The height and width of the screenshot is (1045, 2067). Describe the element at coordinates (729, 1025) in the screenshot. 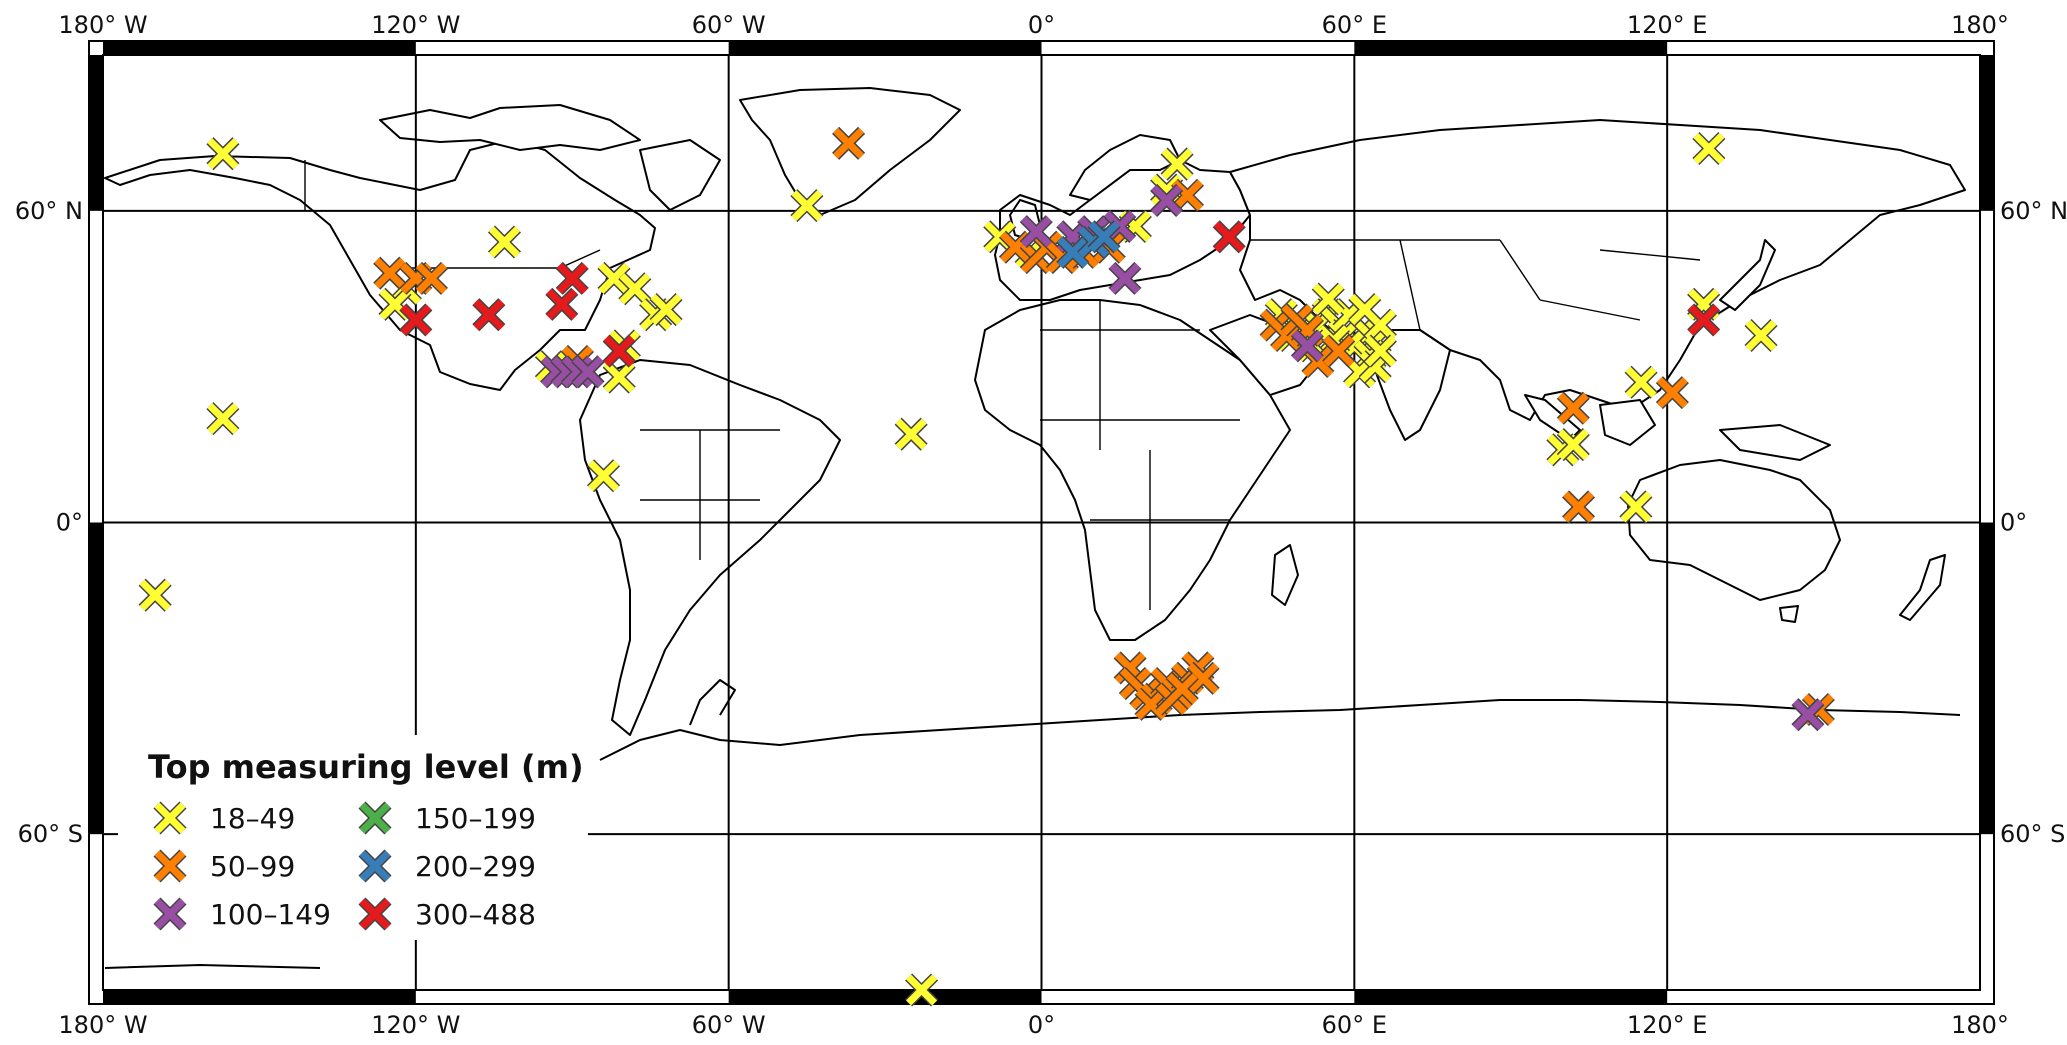

I see `bottom-tick-label: 60° W` at that location.